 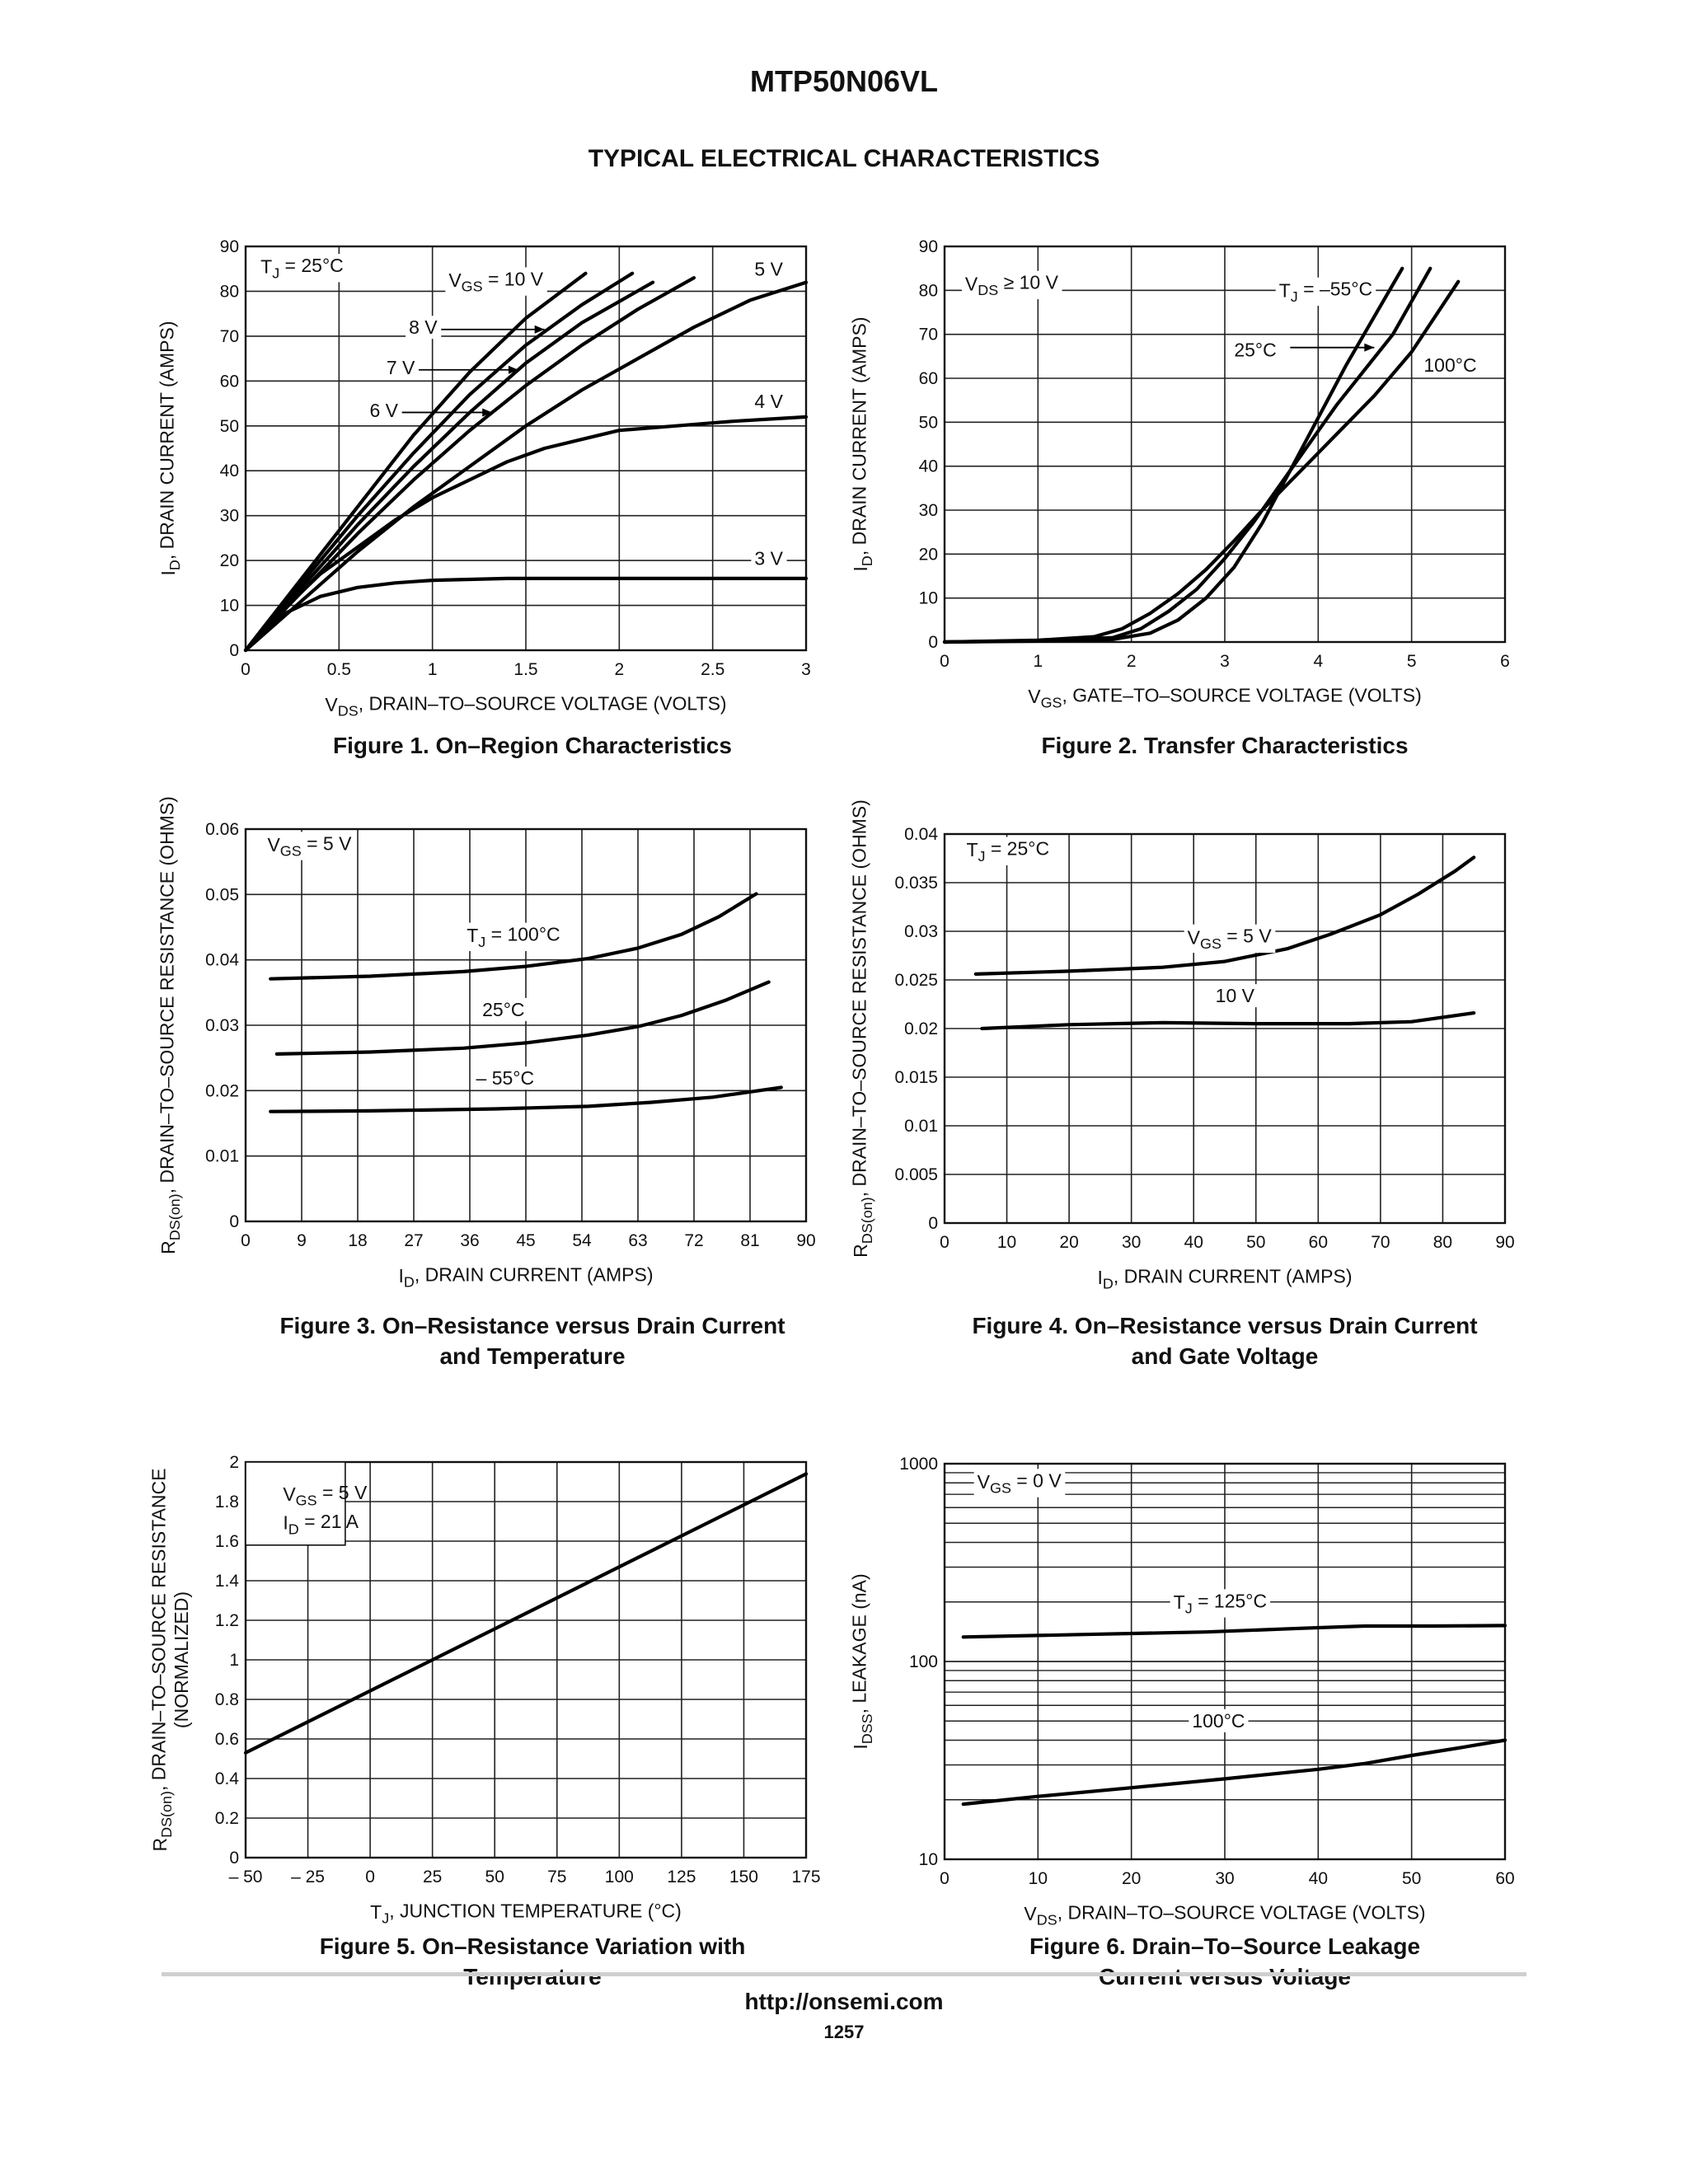 I want to click on annotation-label: 4 V, so click(x=769, y=401).